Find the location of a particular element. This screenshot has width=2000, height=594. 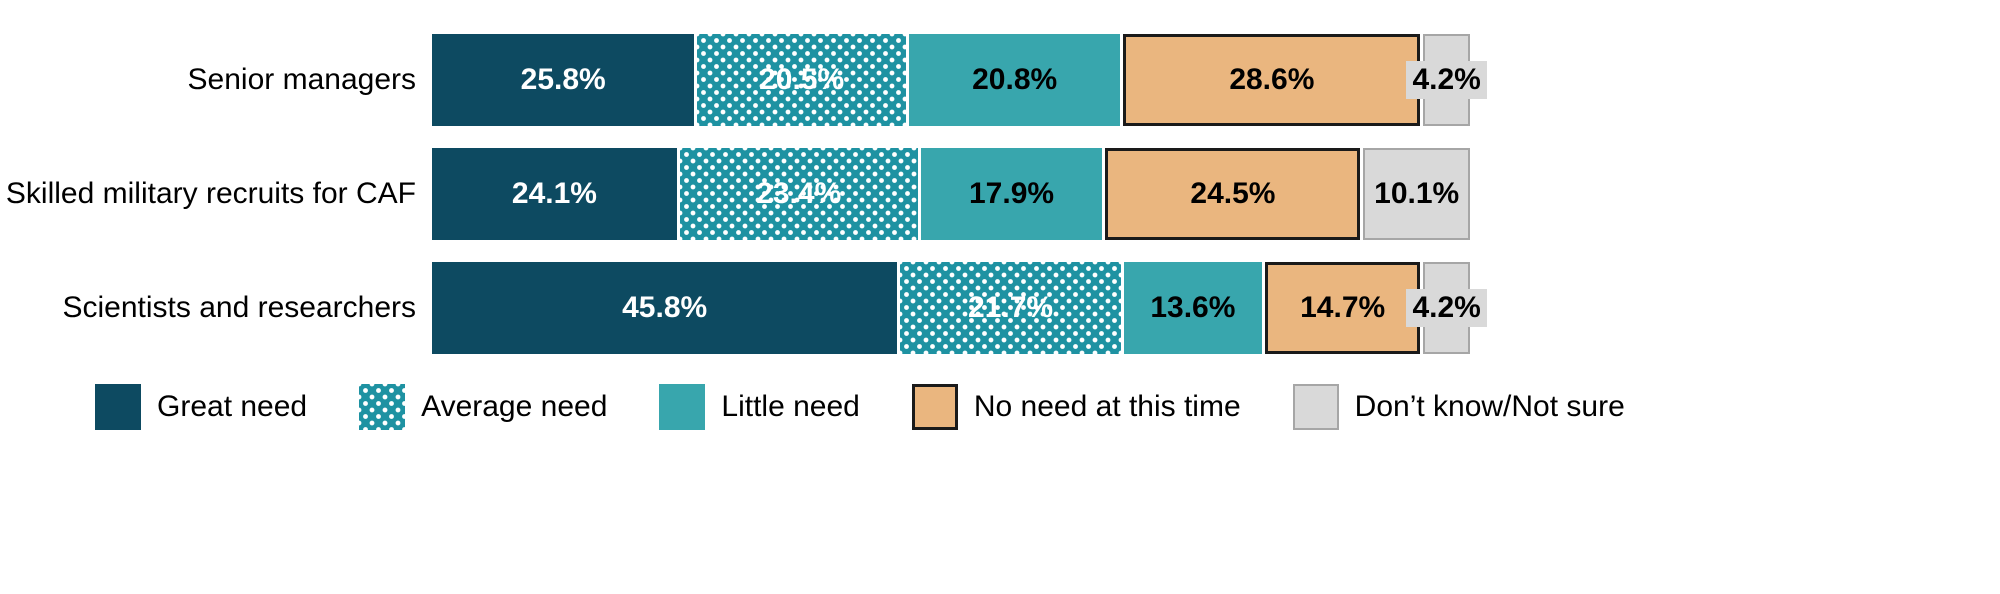

legend-swatch-little-need is located at coordinates (682, 407).